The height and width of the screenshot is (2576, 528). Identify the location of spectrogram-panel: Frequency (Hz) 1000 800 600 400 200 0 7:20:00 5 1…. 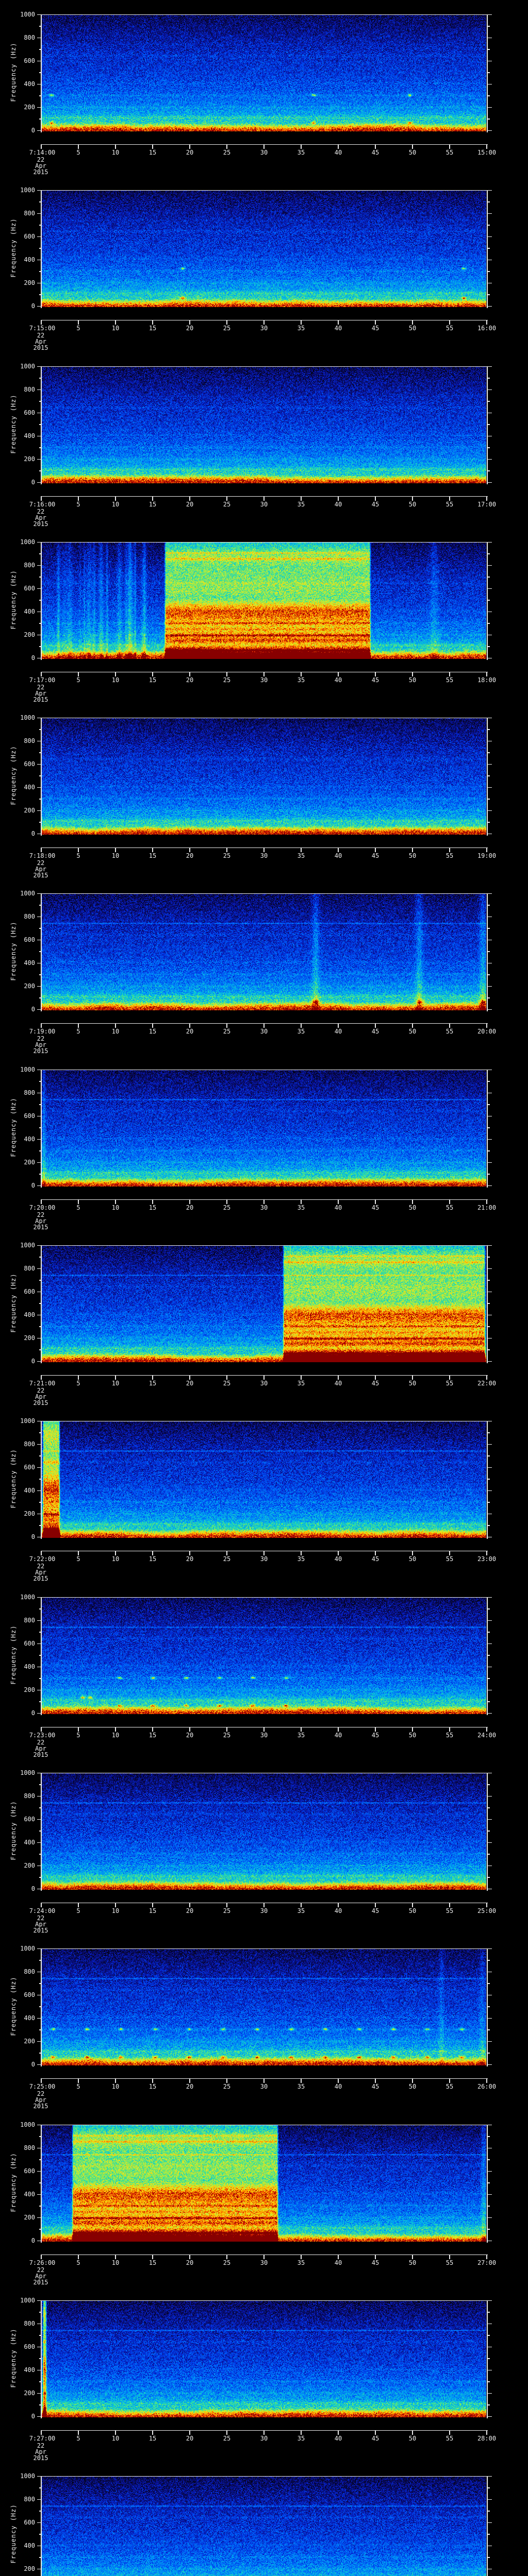
(264, 1143).